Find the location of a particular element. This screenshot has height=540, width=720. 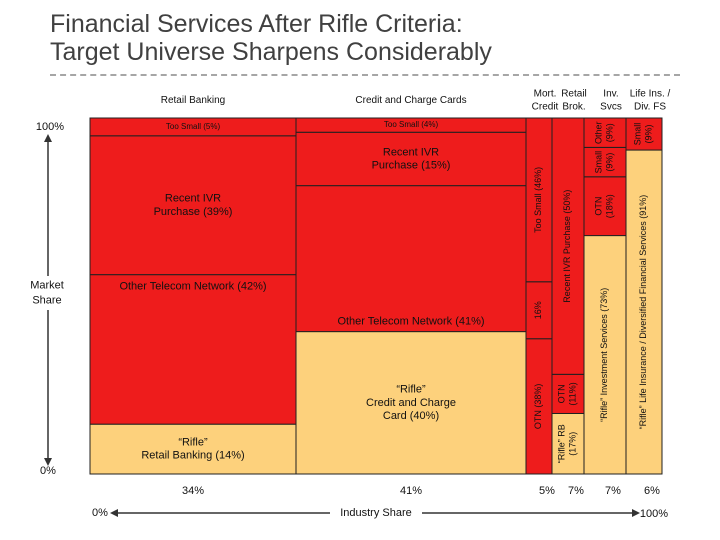

y-axis-arrowhead-down is located at coordinates (48, 462).